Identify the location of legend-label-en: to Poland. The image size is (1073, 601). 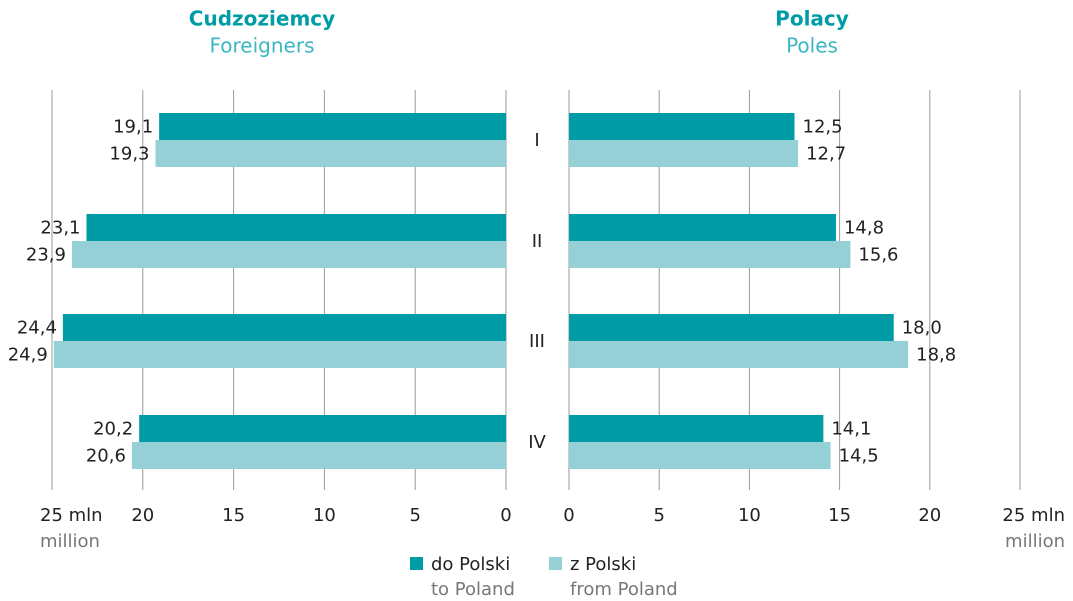
(473, 589).